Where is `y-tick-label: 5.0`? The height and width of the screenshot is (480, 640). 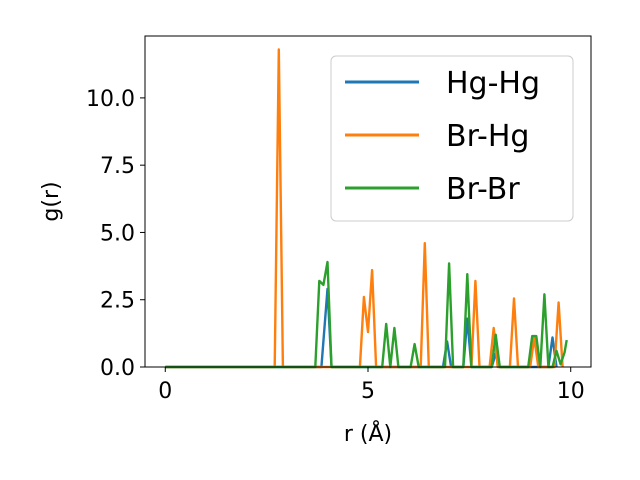
y-tick-label: 5.0 is located at coordinates (117, 233).